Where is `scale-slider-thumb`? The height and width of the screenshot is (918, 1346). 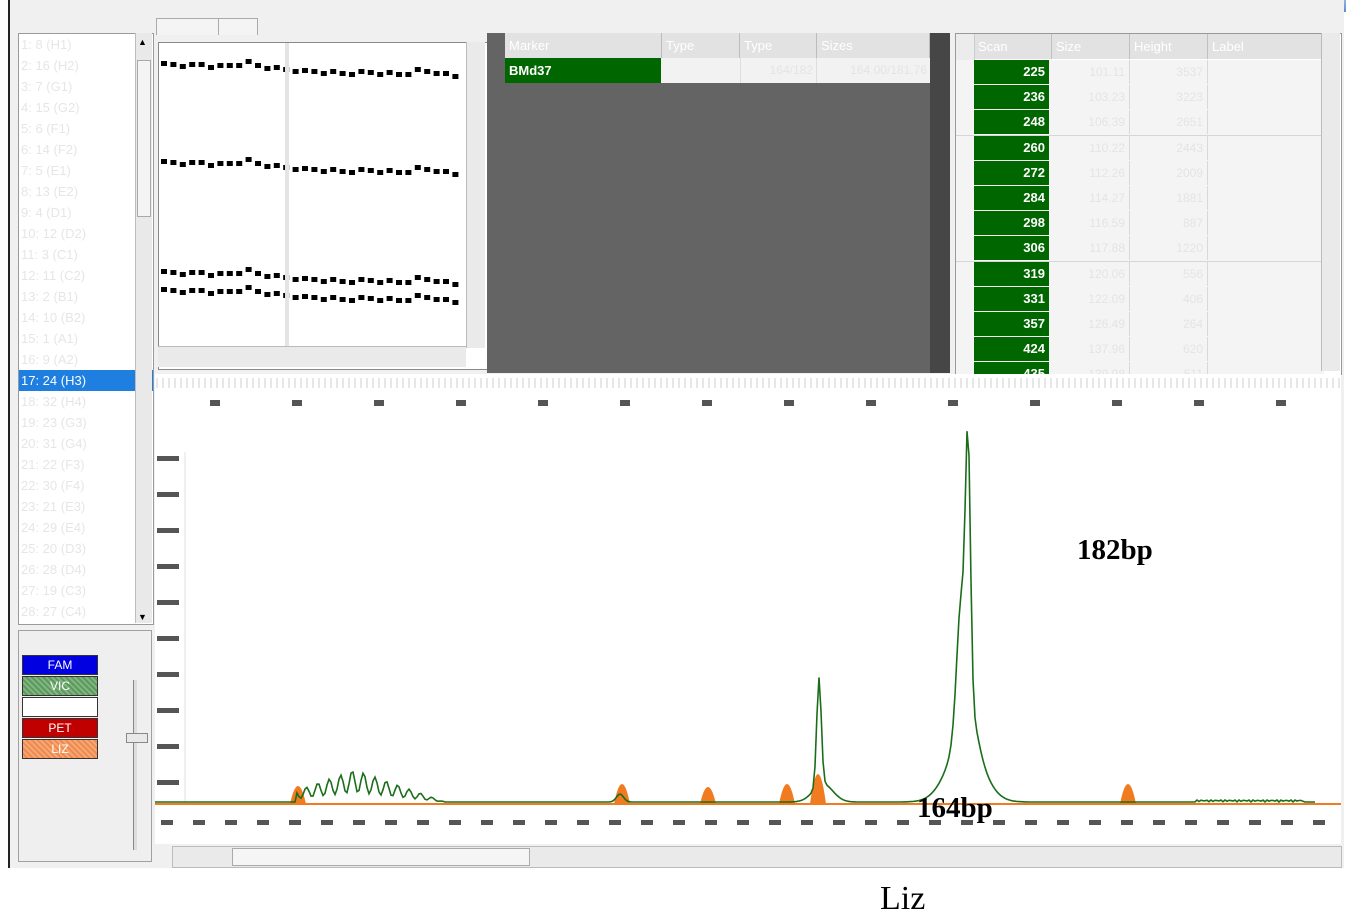
scale-slider-thumb is located at coordinates (137, 738).